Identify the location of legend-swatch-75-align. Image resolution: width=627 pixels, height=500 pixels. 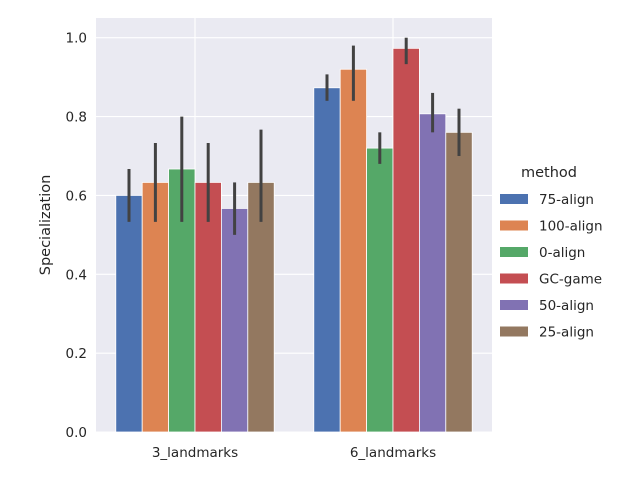
(514, 199).